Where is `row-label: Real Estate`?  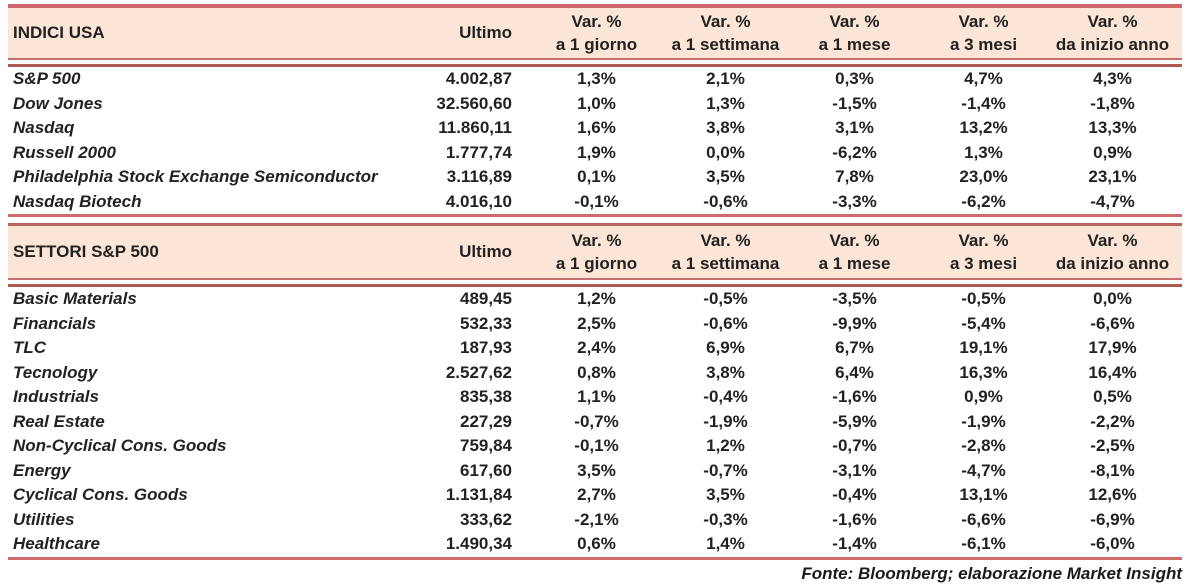
row-label: Real Estate is located at coordinates (59, 421).